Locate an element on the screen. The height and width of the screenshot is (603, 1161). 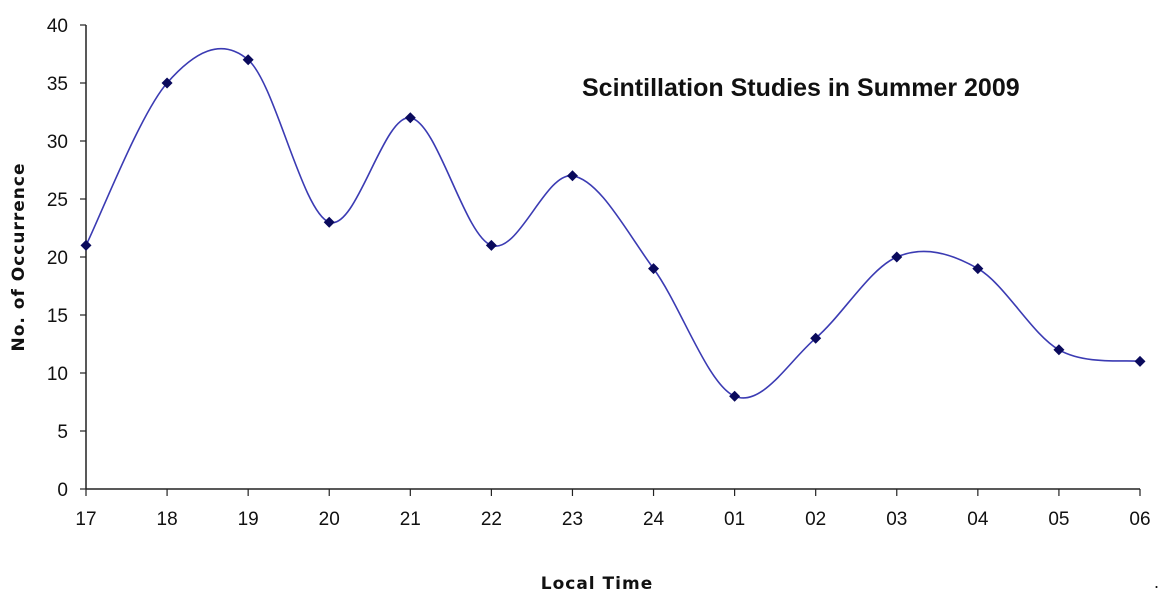
y-axis-ticks: 0 5 10 15 20 25 30 35 40 is located at coordinates (66, 258).